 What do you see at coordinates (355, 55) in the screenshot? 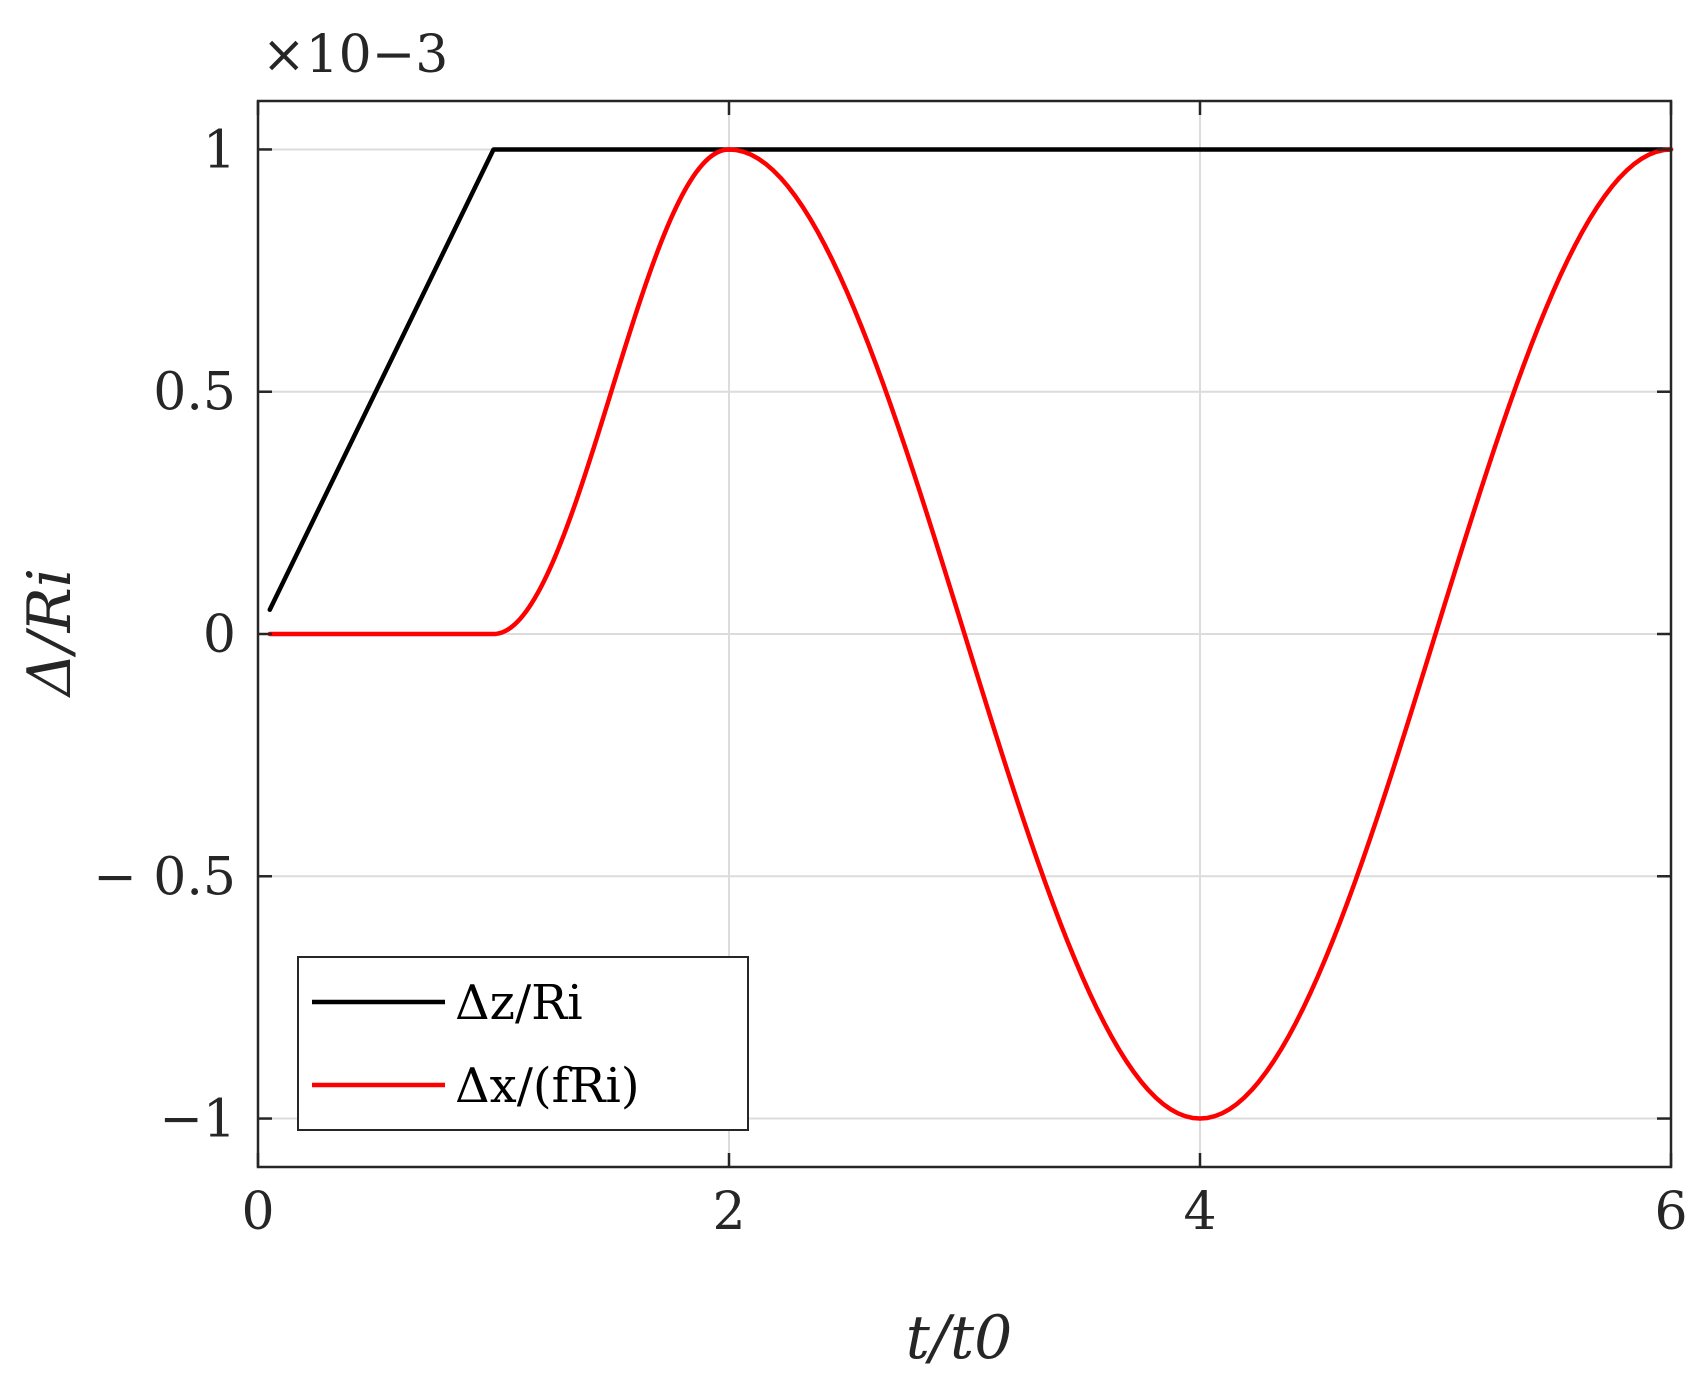
I see `y-exponent-label: ×10−3` at bounding box center [355, 55].